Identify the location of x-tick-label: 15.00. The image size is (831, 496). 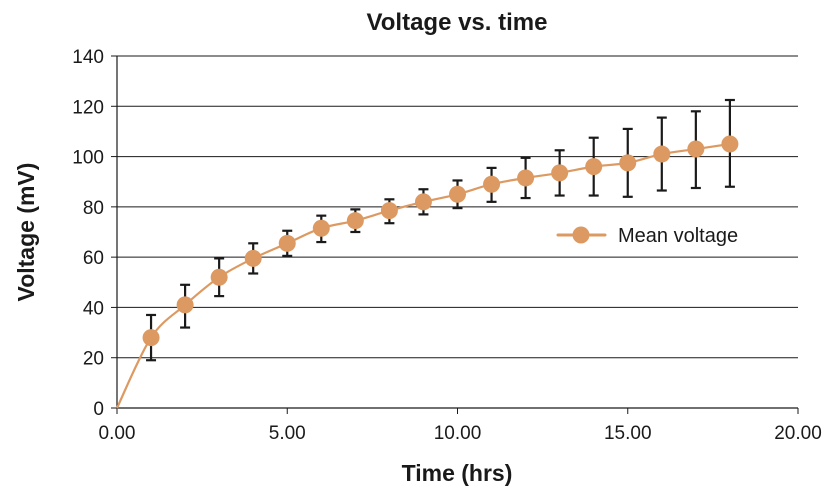
(628, 433).